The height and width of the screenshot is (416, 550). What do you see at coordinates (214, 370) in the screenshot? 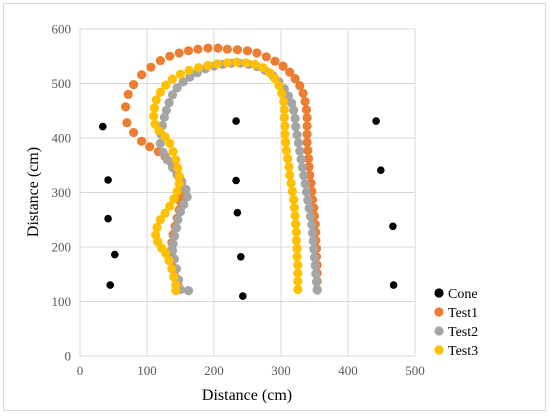
I see `x-tick-label: 200` at bounding box center [214, 370].